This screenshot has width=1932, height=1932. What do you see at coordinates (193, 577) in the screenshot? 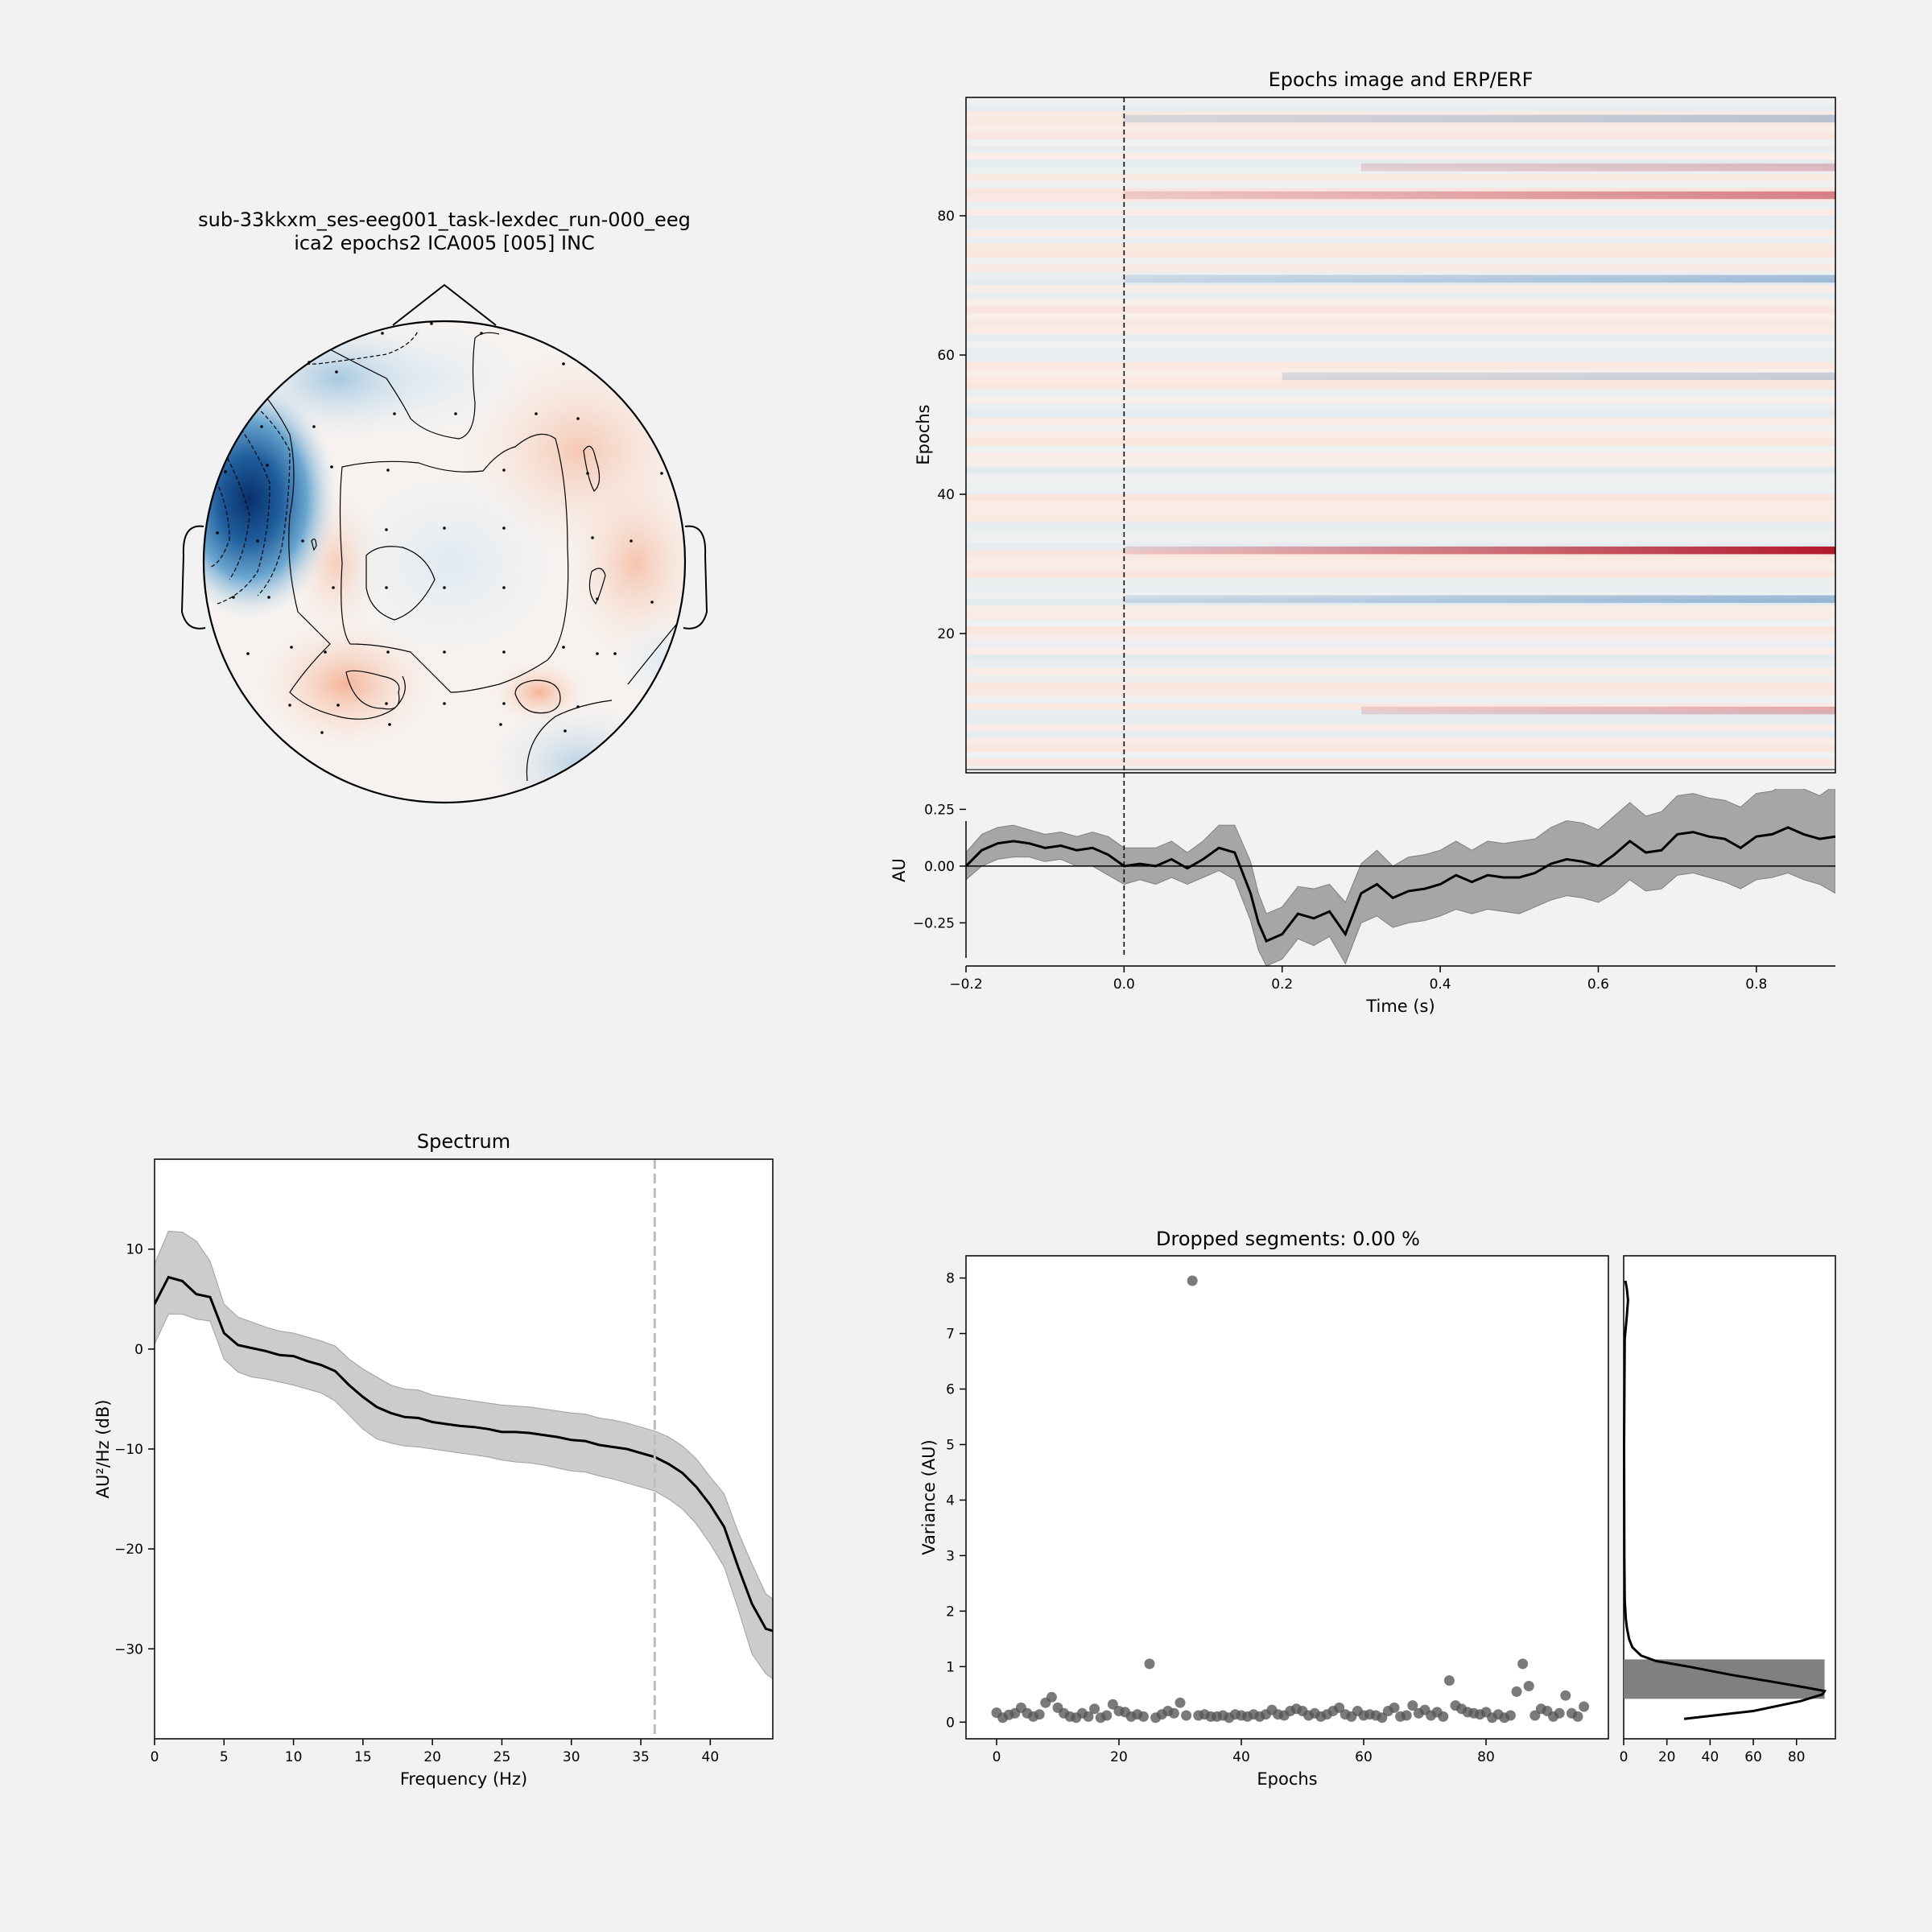
I see `topomap-left-ear` at bounding box center [193, 577].